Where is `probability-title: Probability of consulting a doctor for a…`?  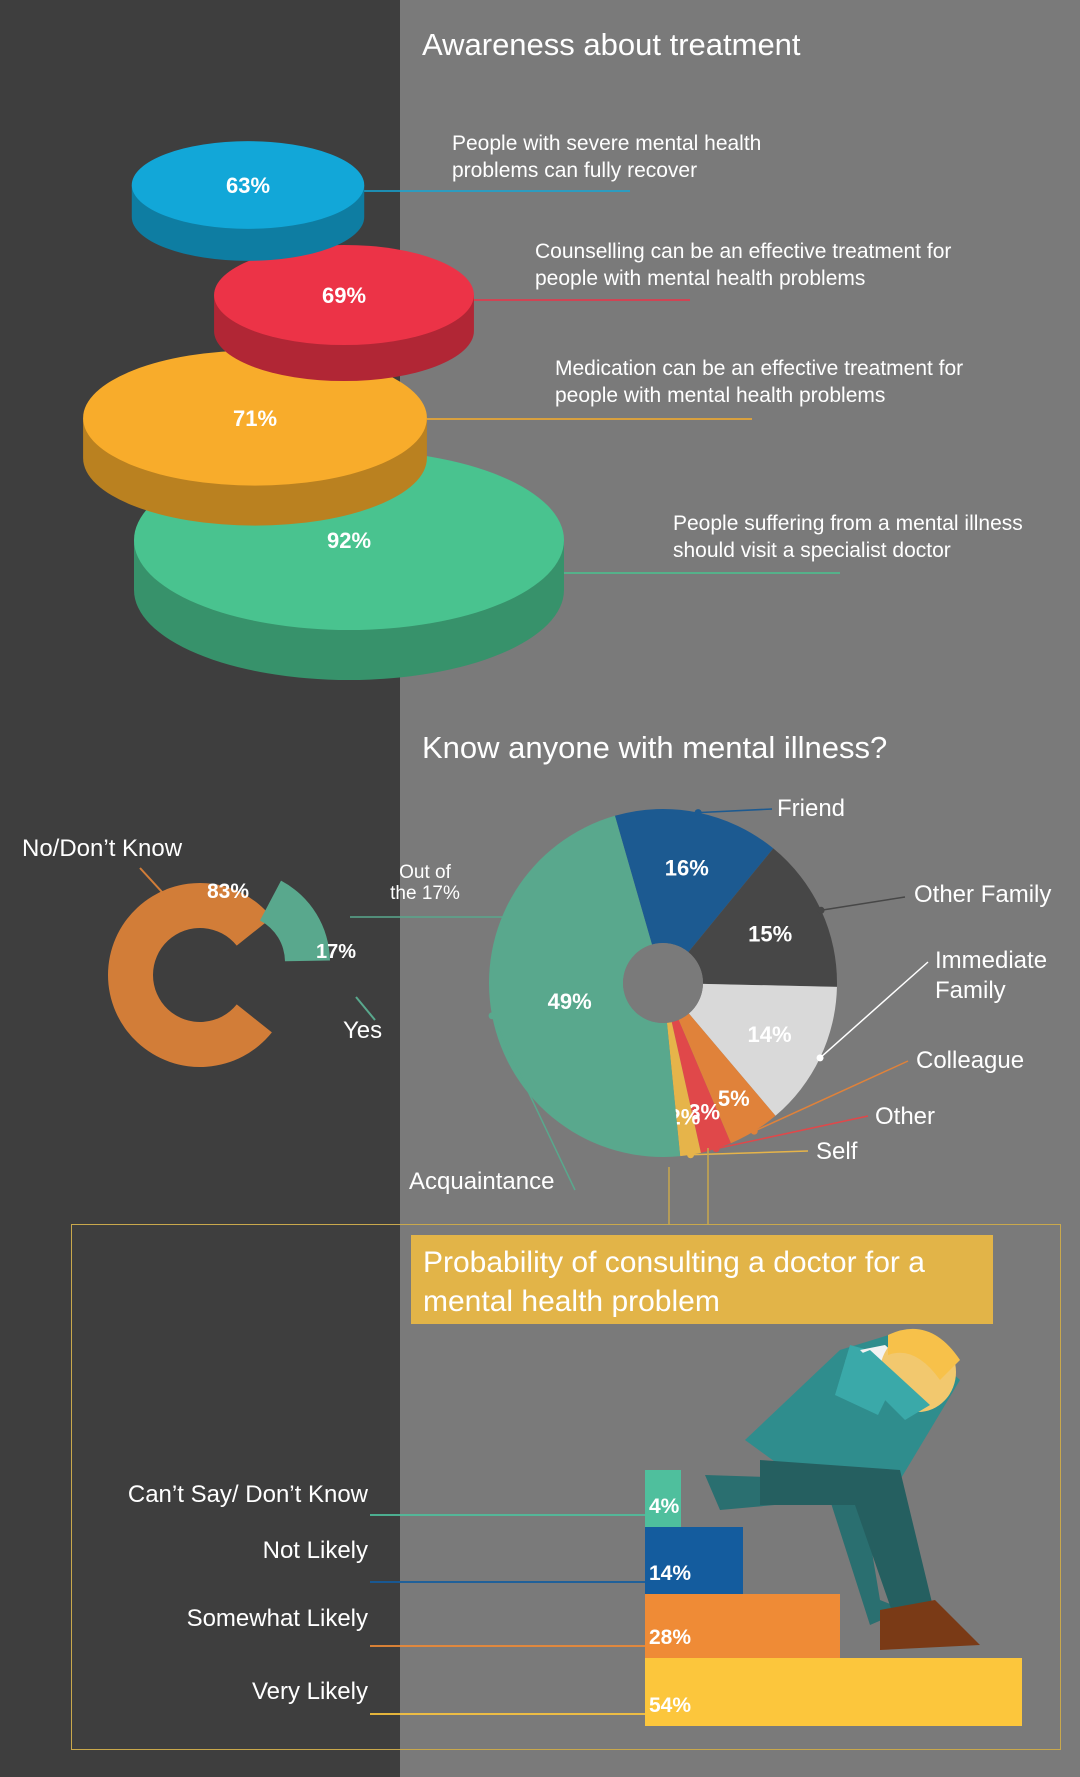
probability-title: Probability of consulting a doctor for a… is located at coordinates (702, 1279).